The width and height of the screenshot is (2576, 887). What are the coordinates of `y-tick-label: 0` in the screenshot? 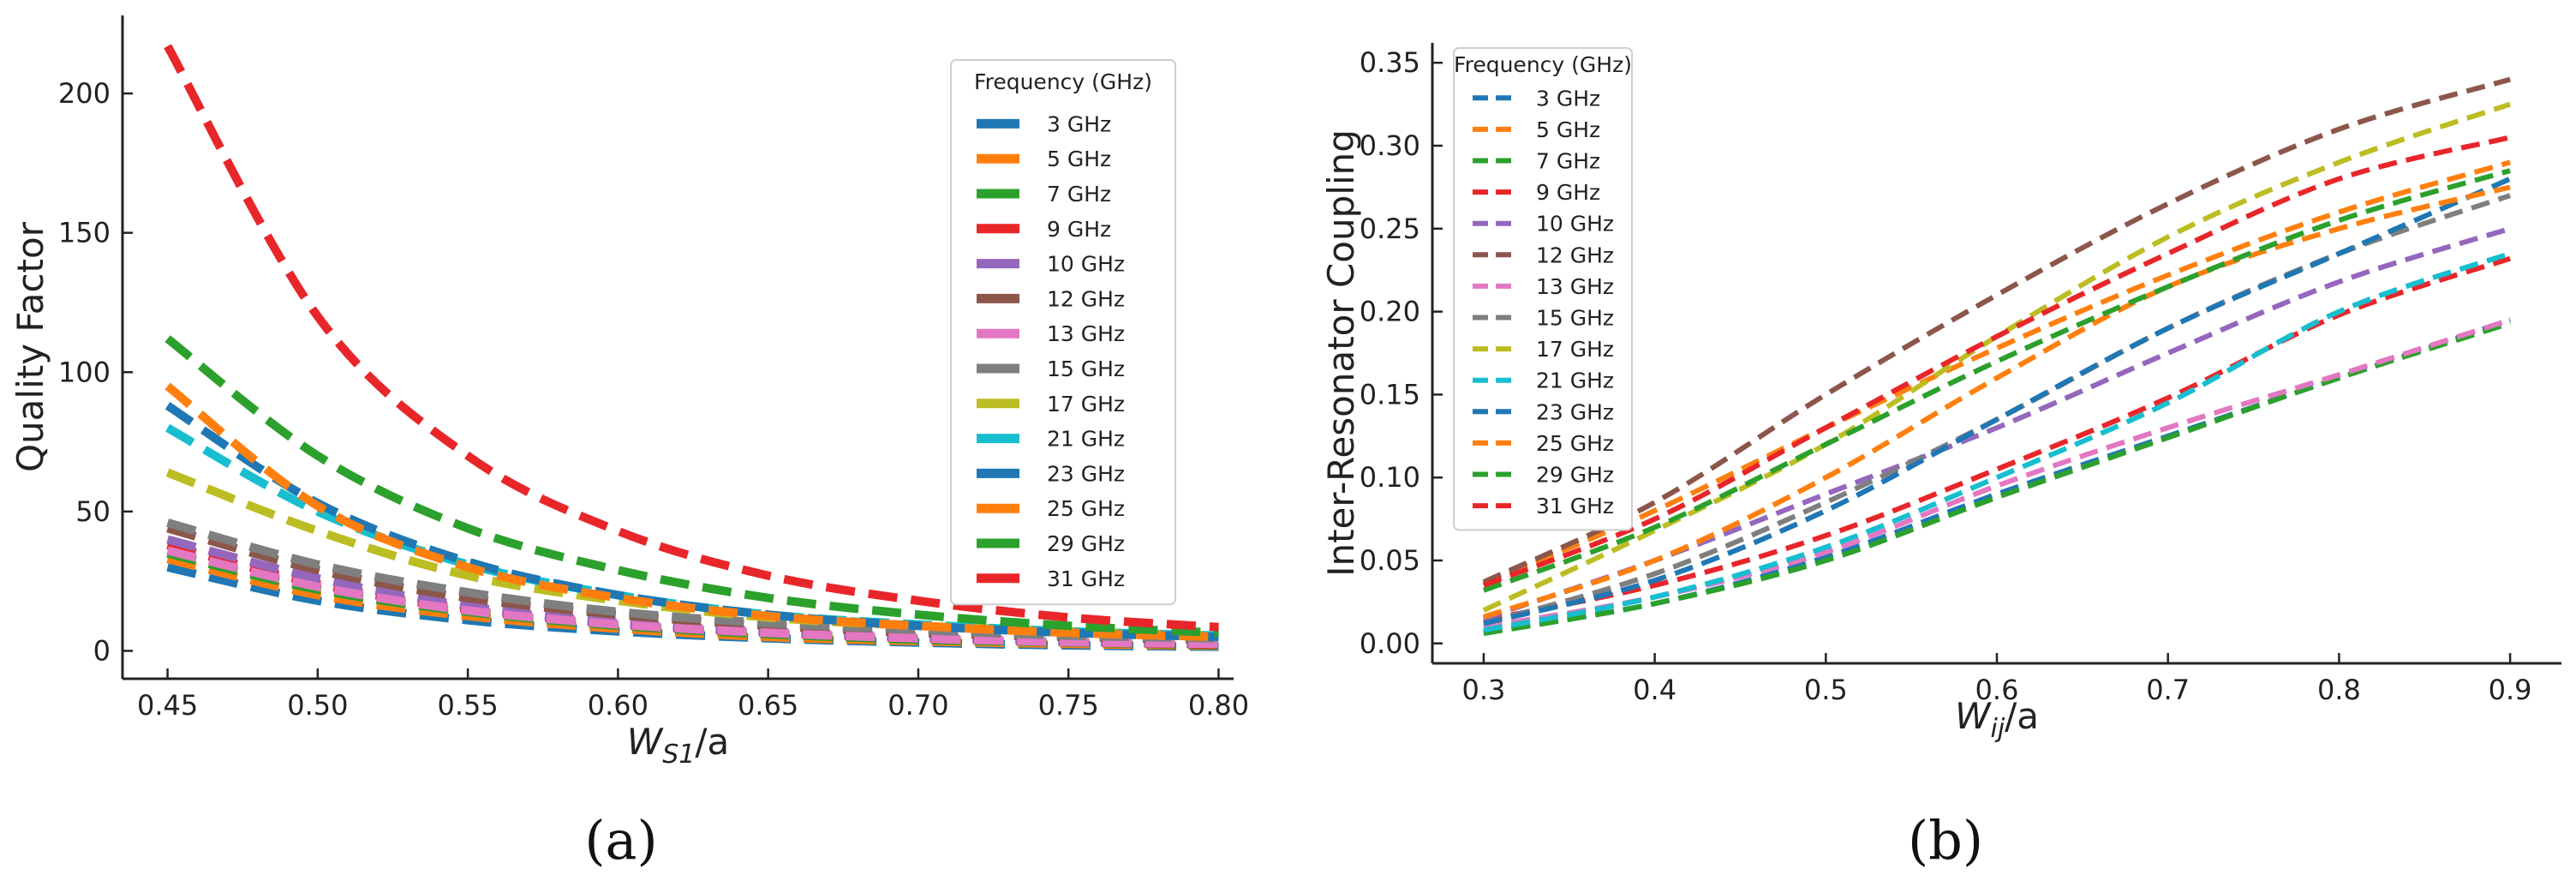 It's located at (102, 651).